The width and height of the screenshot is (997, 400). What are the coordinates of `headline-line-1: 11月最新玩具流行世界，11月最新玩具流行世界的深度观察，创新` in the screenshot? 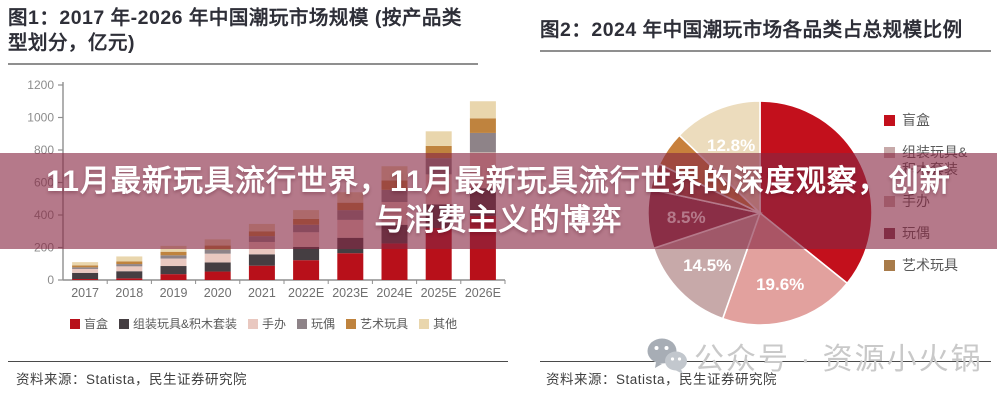 It's located at (498, 181).